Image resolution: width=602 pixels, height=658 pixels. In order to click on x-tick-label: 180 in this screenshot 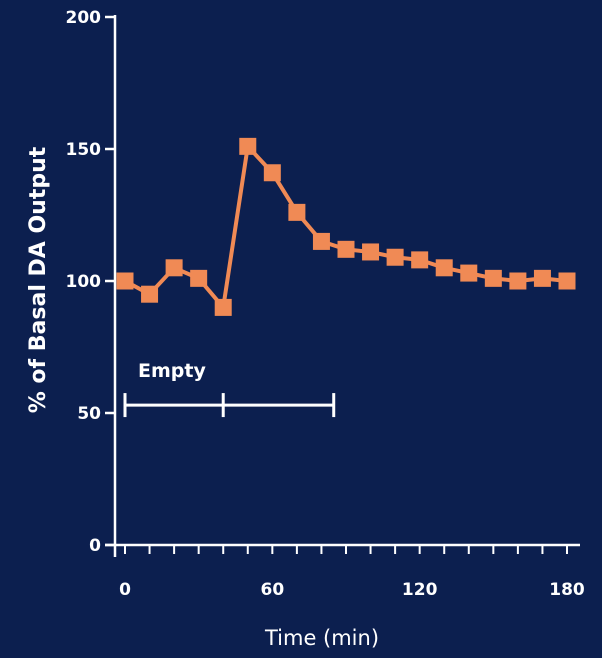, I will do `click(567, 590)`.